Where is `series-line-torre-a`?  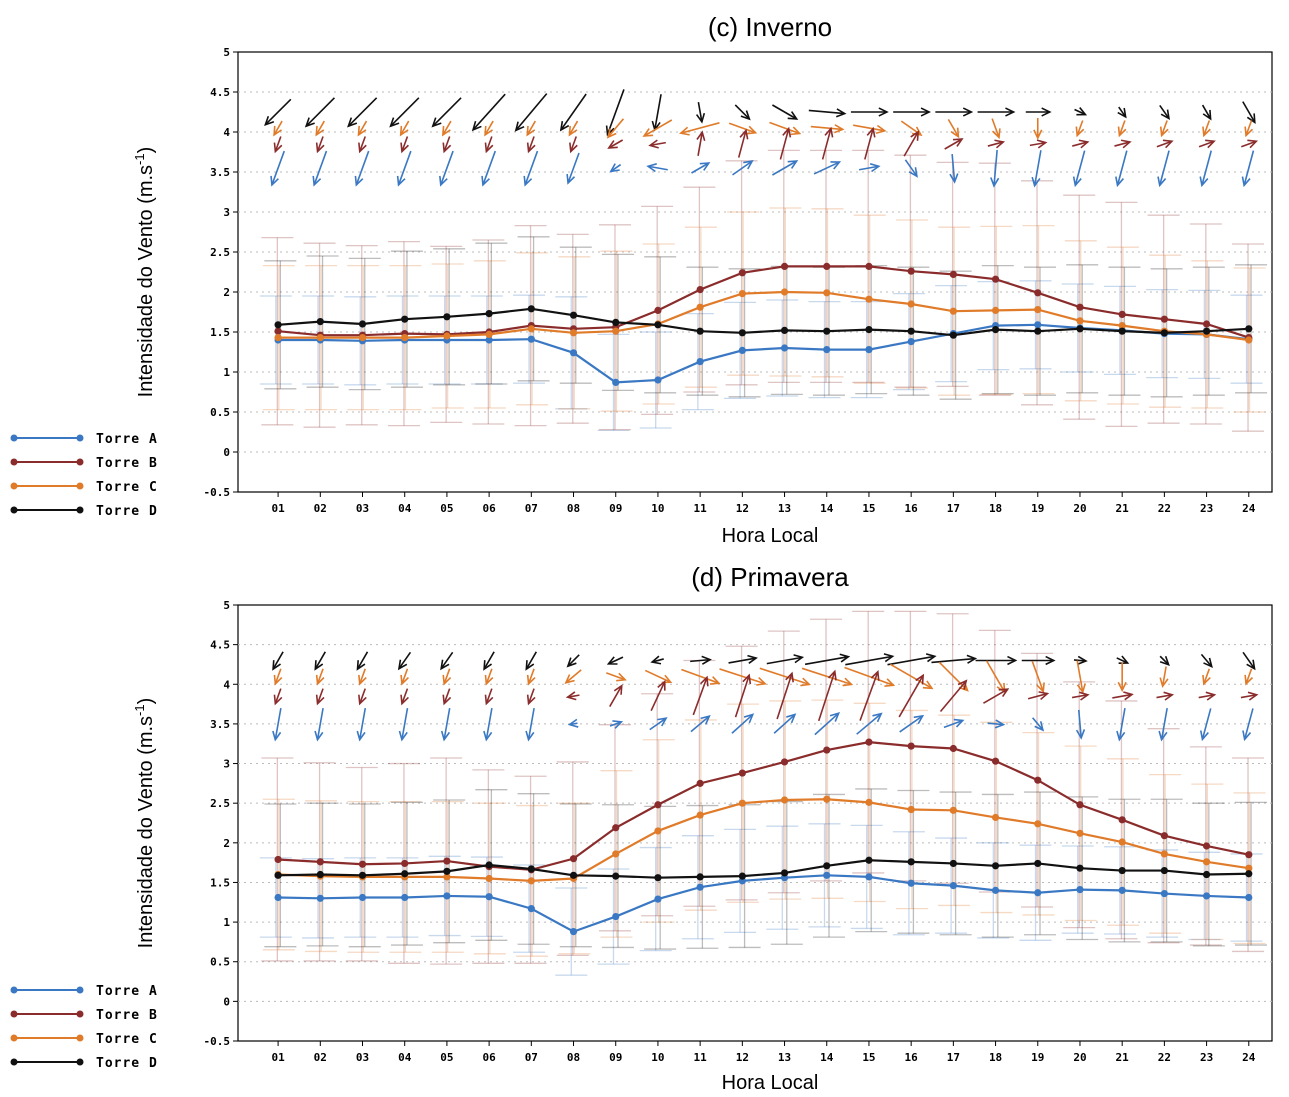
series-line-torre-a is located at coordinates (763, 903).